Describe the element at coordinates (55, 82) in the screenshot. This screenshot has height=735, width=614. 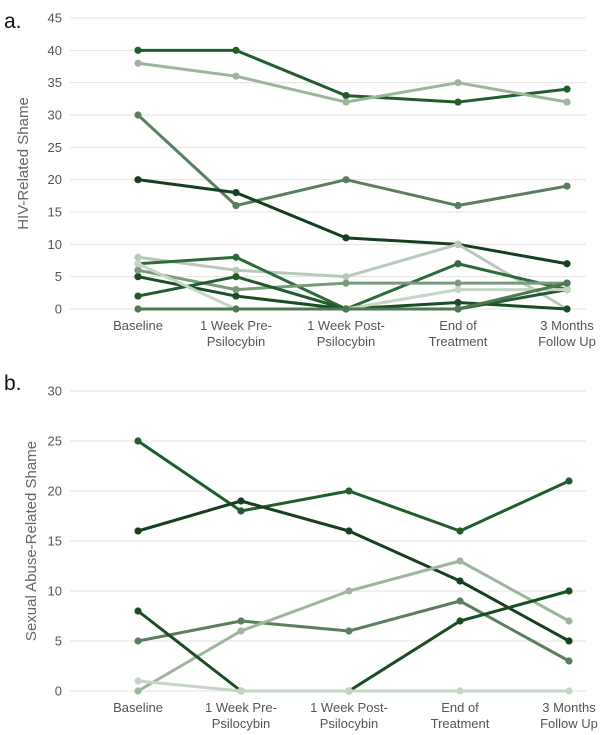
I see `y-tick-label: 35` at that location.